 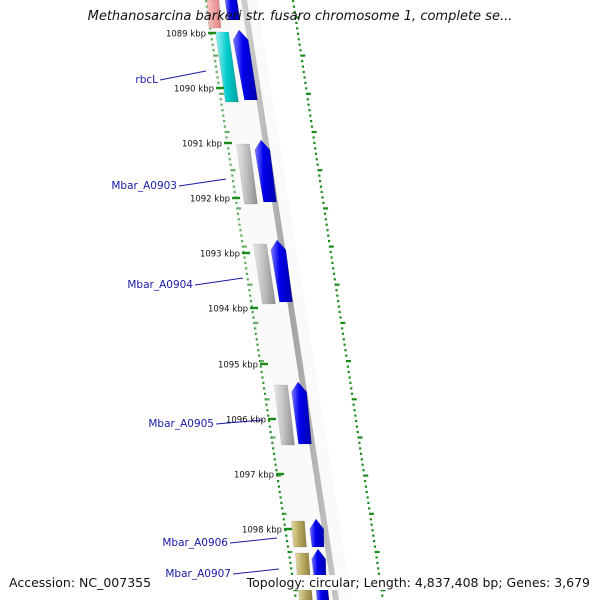 What do you see at coordinates (220, 255) in the screenshot?
I see `tick-label: 1093 kbp` at bounding box center [220, 255].